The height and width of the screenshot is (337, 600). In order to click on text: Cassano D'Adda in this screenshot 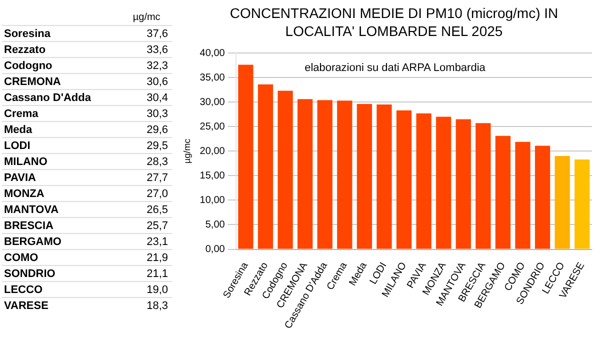, I will do `click(47, 98)`.